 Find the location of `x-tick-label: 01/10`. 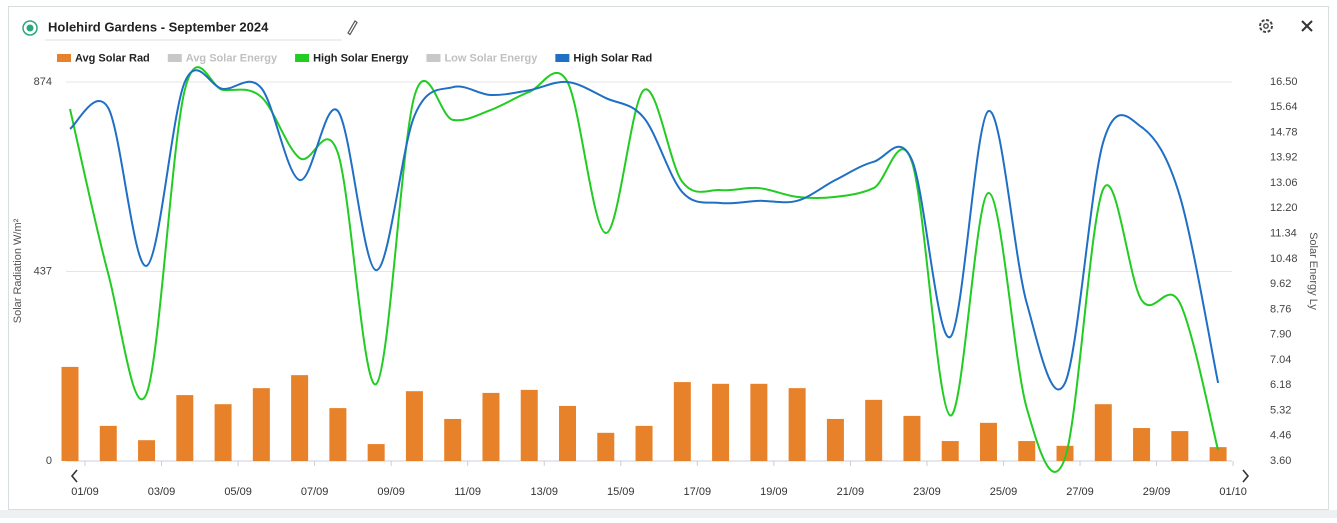

x-tick-label: 01/10 is located at coordinates (1233, 492).